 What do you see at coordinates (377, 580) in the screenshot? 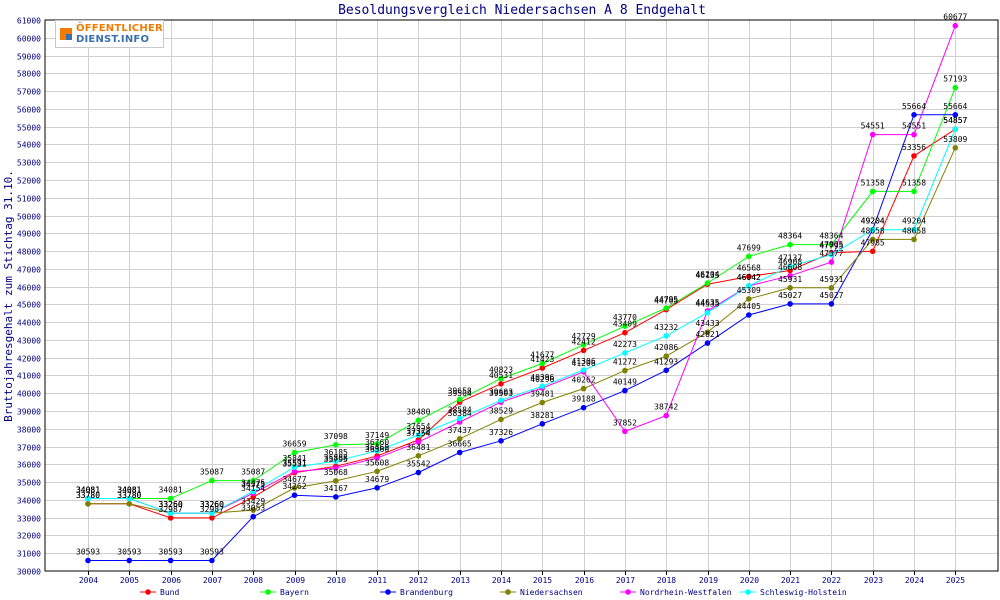
I see `x-tick-label: 2011` at bounding box center [377, 580].